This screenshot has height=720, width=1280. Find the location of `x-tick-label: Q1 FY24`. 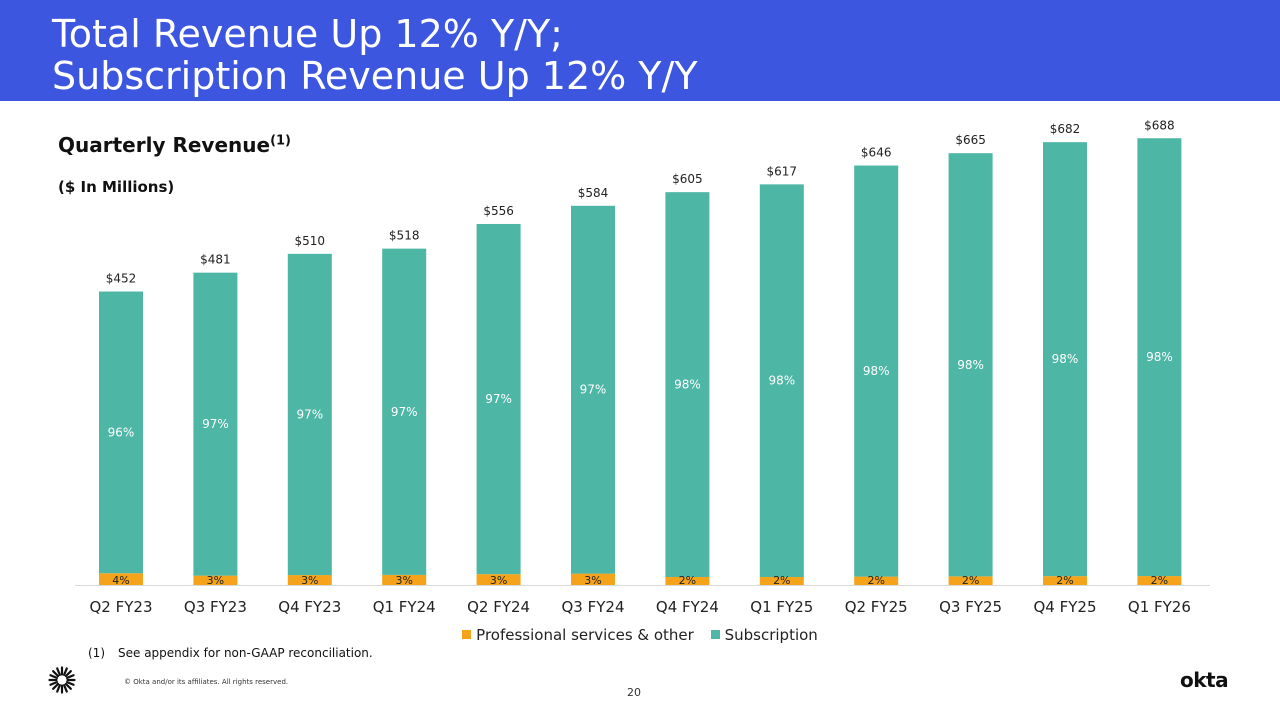

x-tick-label: Q1 FY24 is located at coordinates (404, 607).